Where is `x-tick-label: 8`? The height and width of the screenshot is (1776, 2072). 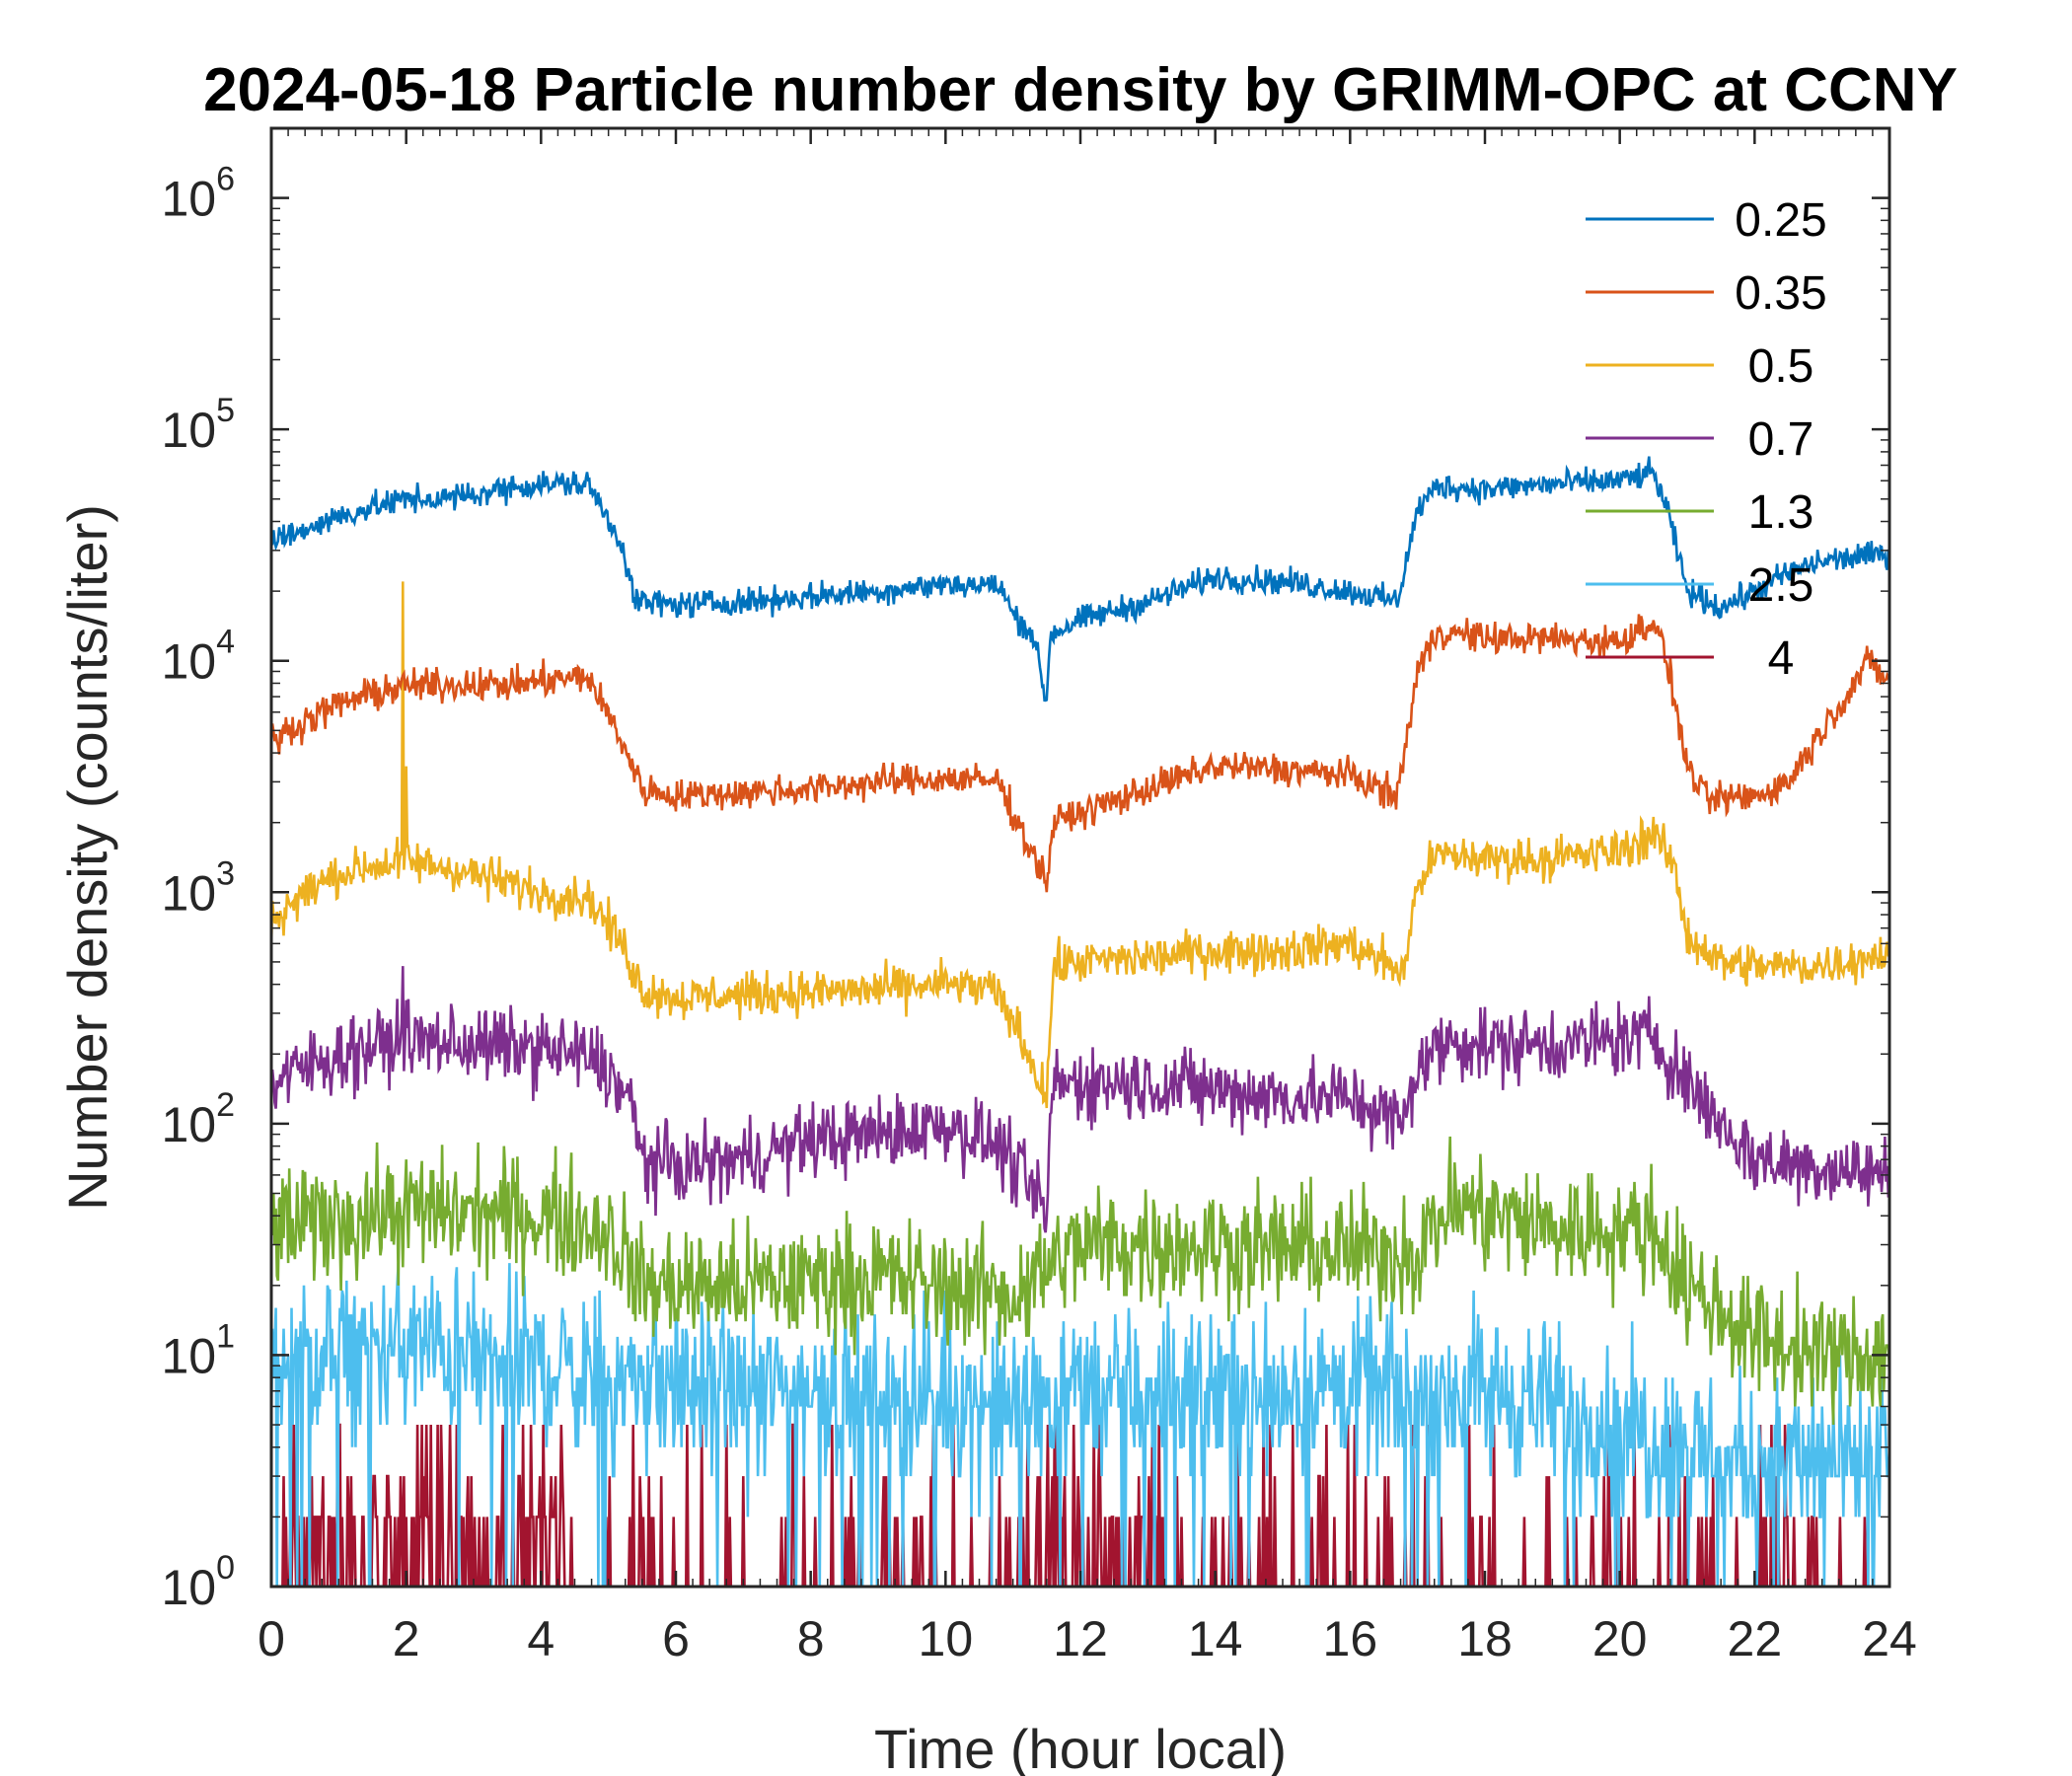 x-tick-label: 8 is located at coordinates (811, 1639).